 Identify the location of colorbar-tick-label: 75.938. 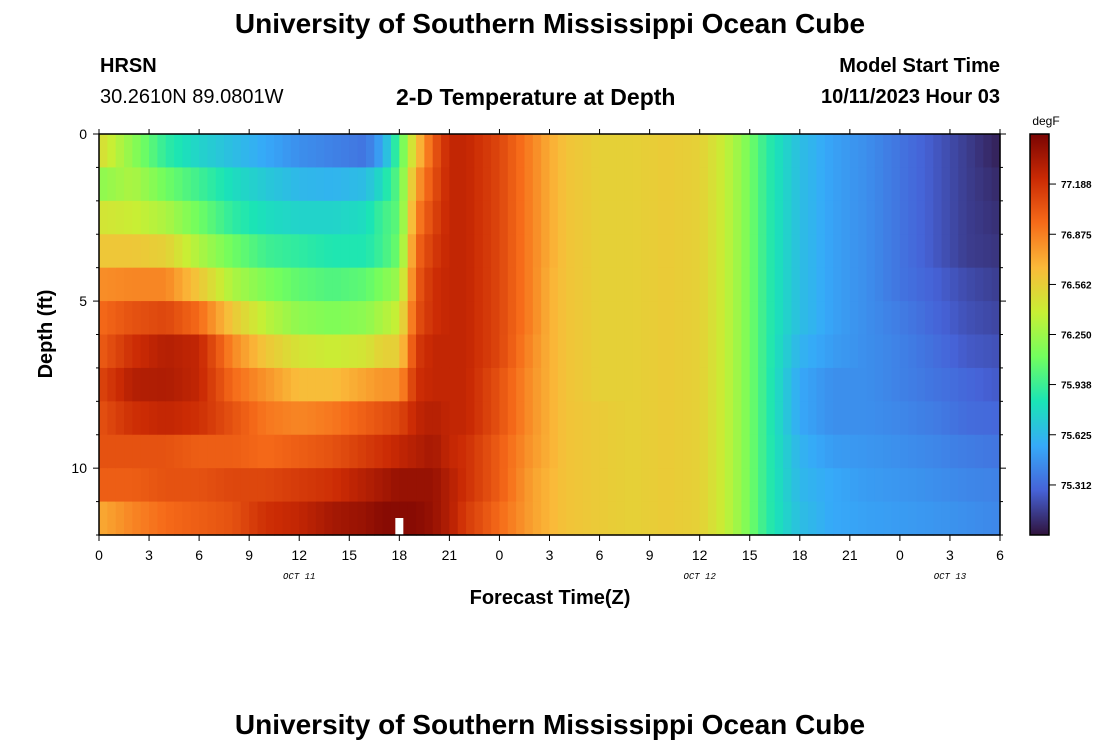
(1076, 386).